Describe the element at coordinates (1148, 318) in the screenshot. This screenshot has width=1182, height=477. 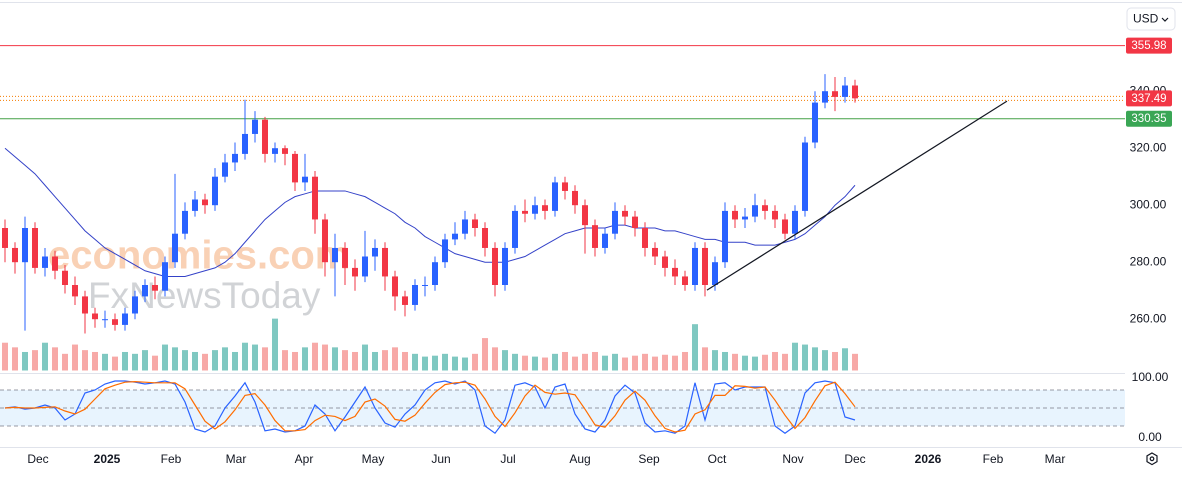
I see `y-tick-label: 260.00` at that location.